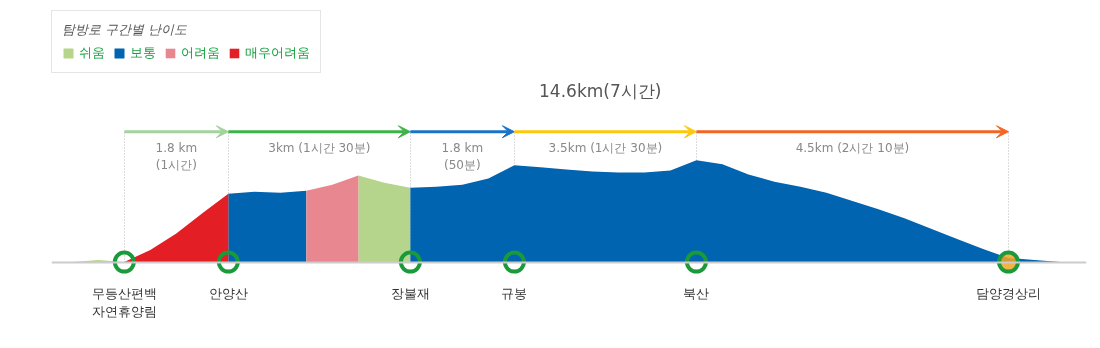  What do you see at coordinates (124, 303) in the screenshot?
I see `x-tick-label: 무등산편백 자연휴양림` at bounding box center [124, 303].